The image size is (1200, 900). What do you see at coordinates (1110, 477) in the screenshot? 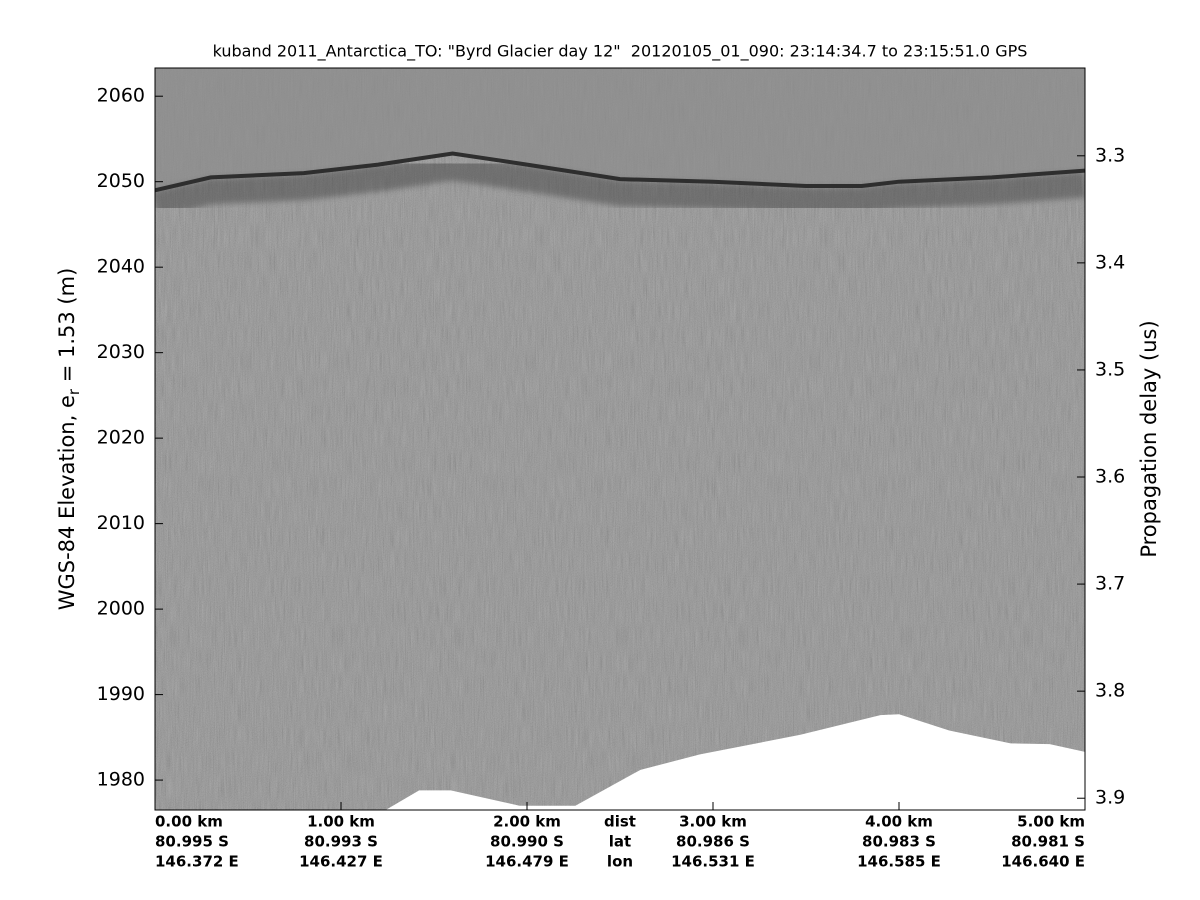
I see `y2-tick-label: 3.6` at bounding box center [1110, 477].